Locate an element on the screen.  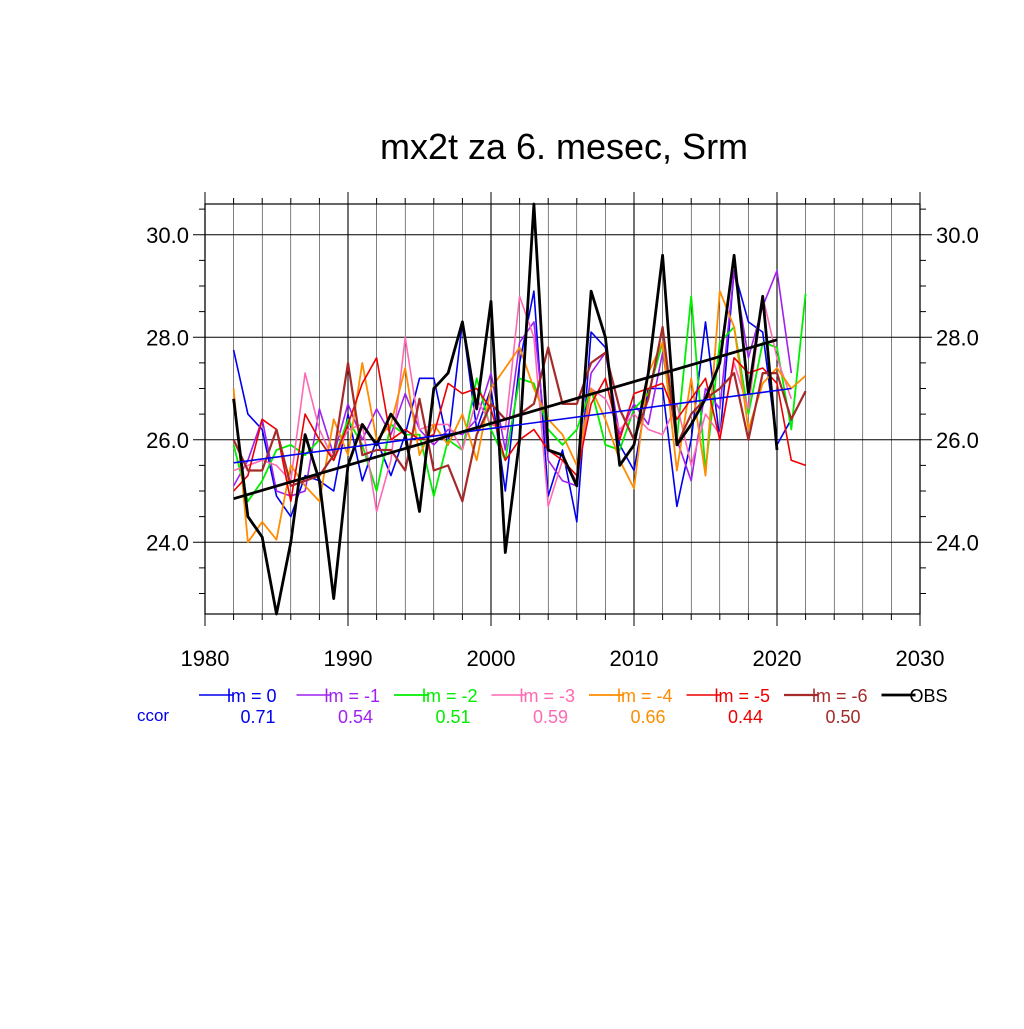
legend-label: lm = -3 is located at coordinates (548, 696).